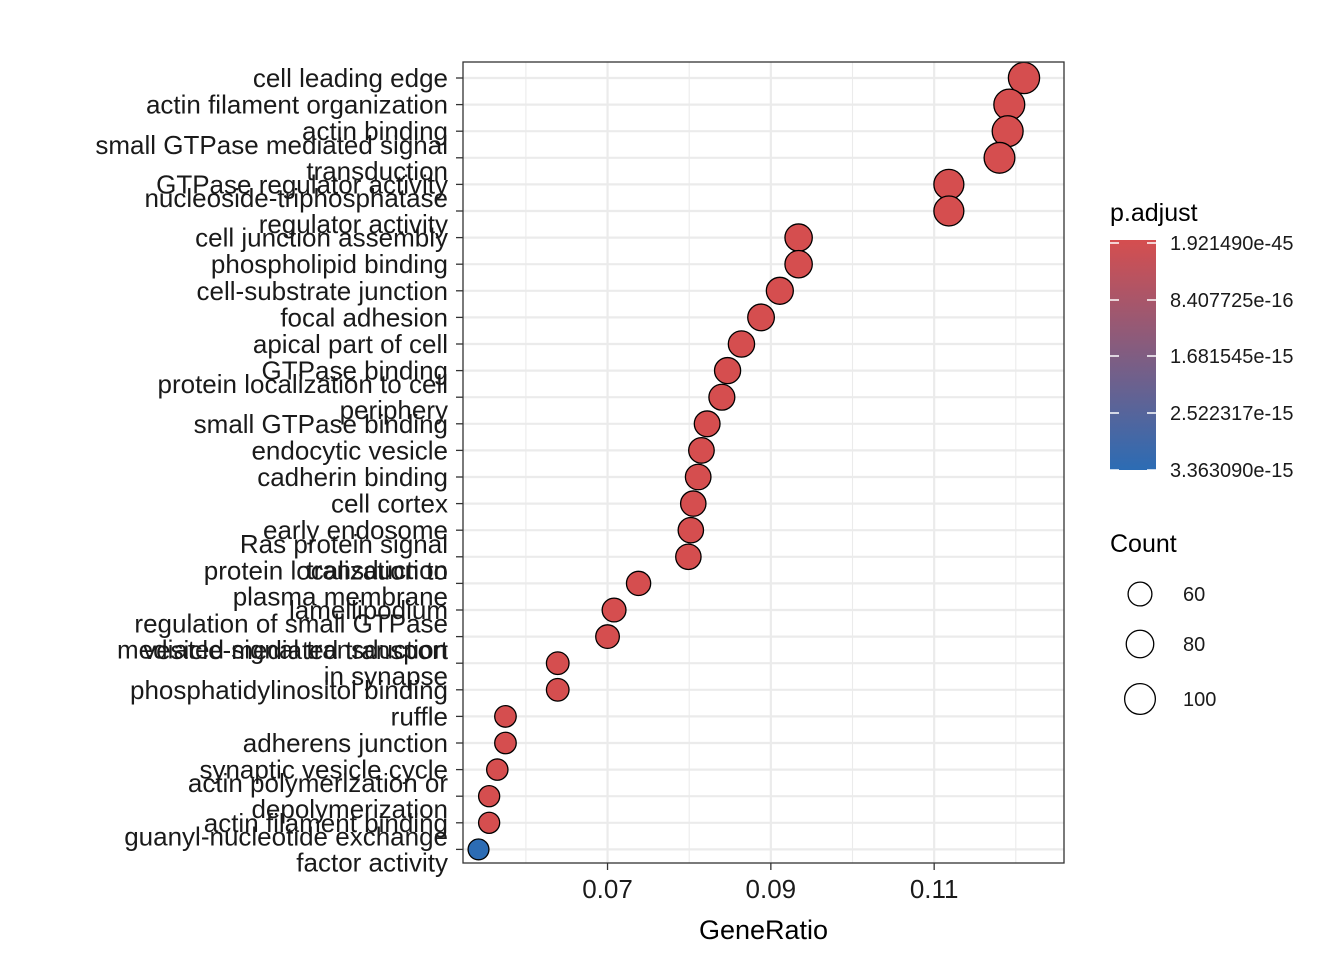 The image size is (1344, 965). Describe the element at coordinates (350, 78) in the screenshot. I see `y-tick-label: cell leading edge` at that location.